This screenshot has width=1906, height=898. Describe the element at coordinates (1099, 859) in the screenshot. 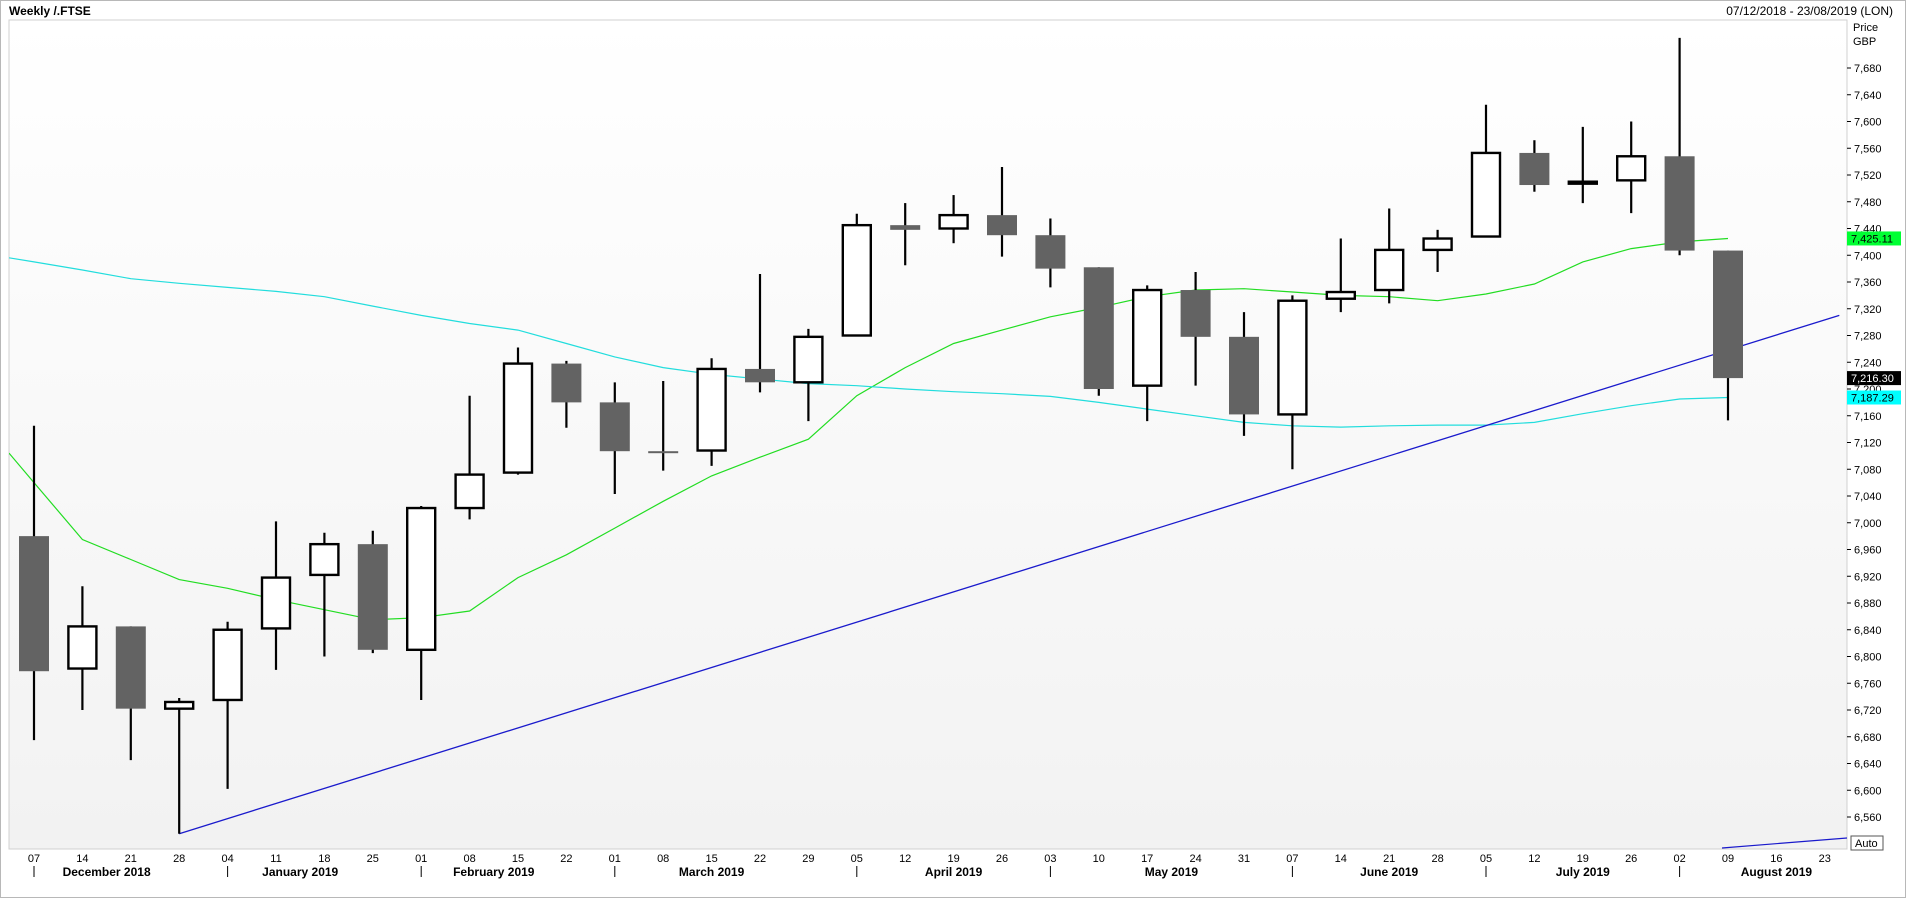

I see `x-tick-label: 10` at that location.